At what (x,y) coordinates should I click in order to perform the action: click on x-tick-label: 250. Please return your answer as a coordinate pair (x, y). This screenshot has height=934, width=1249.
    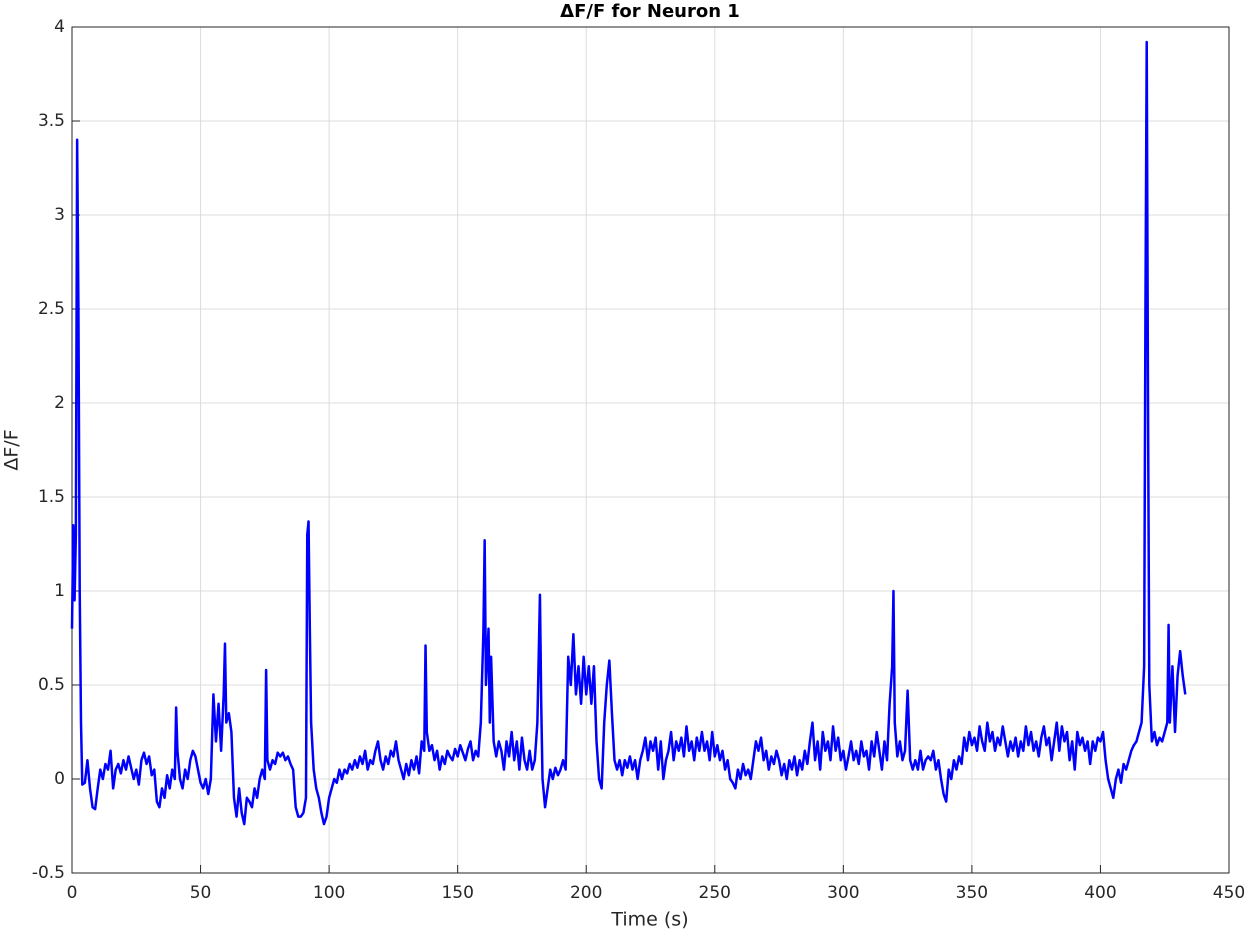
    Looking at the image, I should click on (715, 893).